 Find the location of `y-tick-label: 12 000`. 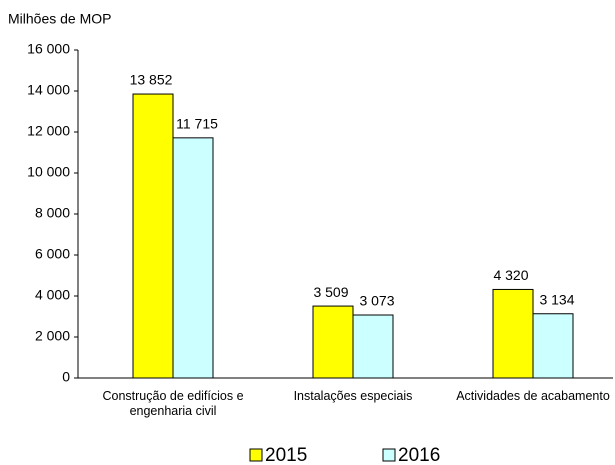

y-tick-label: 12 000 is located at coordinates (48, 131).